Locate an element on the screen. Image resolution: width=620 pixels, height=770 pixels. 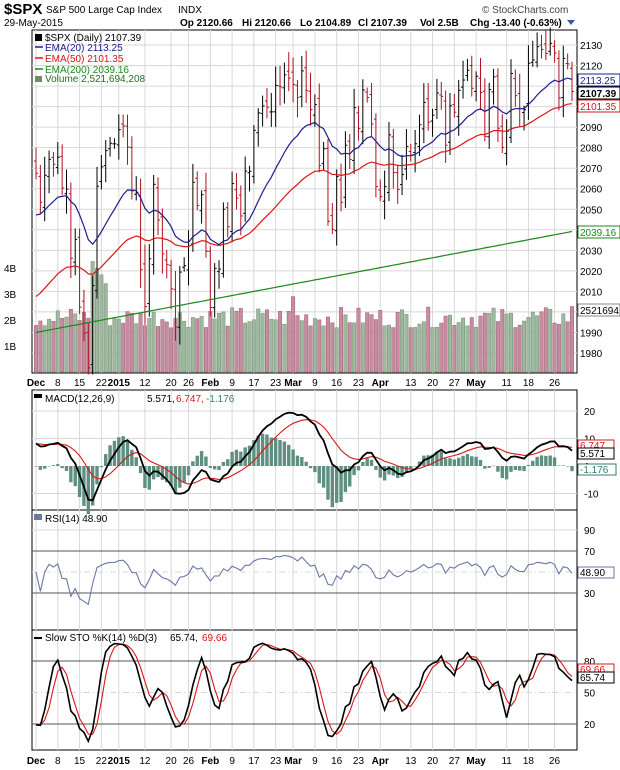
x-tick-label: May is located at coordinates (476, 383).